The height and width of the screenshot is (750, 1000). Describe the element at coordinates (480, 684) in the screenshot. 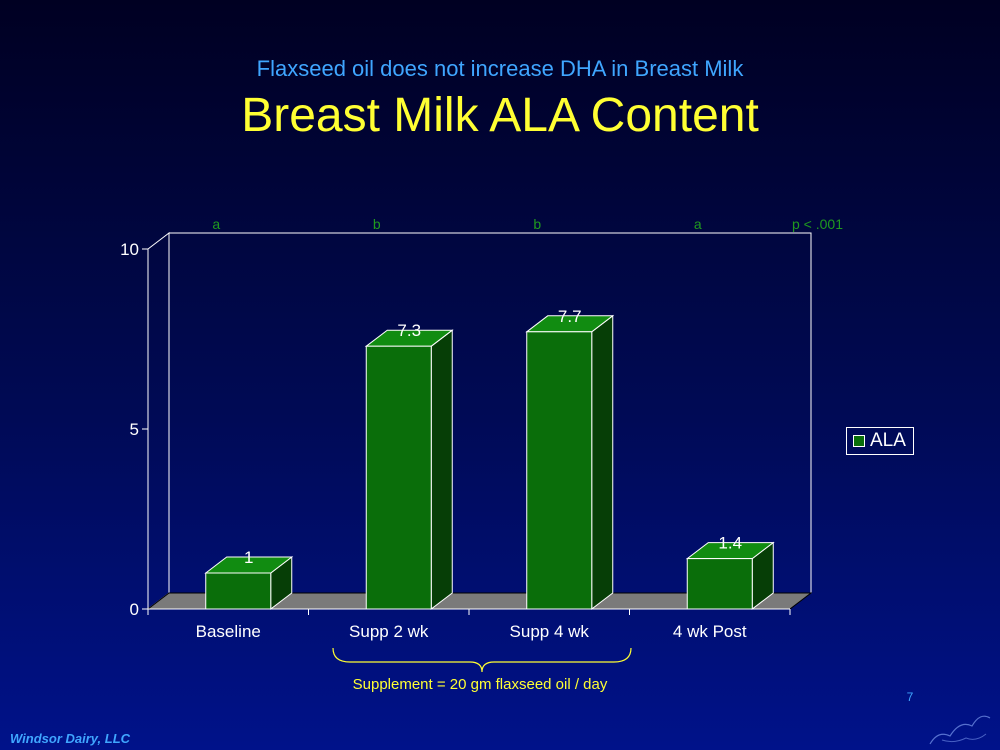

I see `supplement-note: Supplement = 20 gm flaxseed oil / day` at that location.